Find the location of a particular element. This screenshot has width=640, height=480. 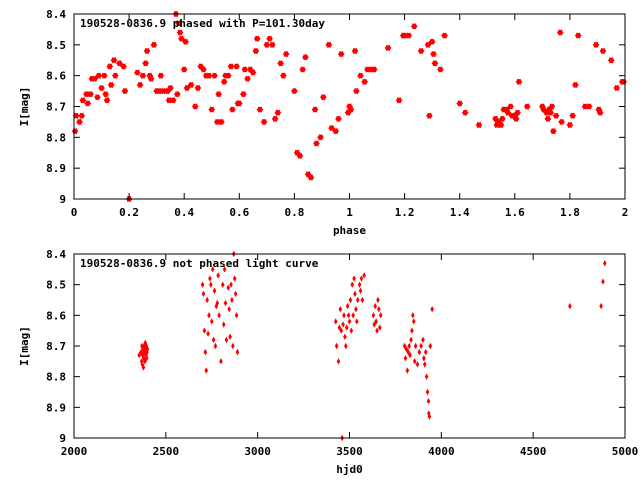

x-tick-label: 3500 is located at coordinates (349, 451).